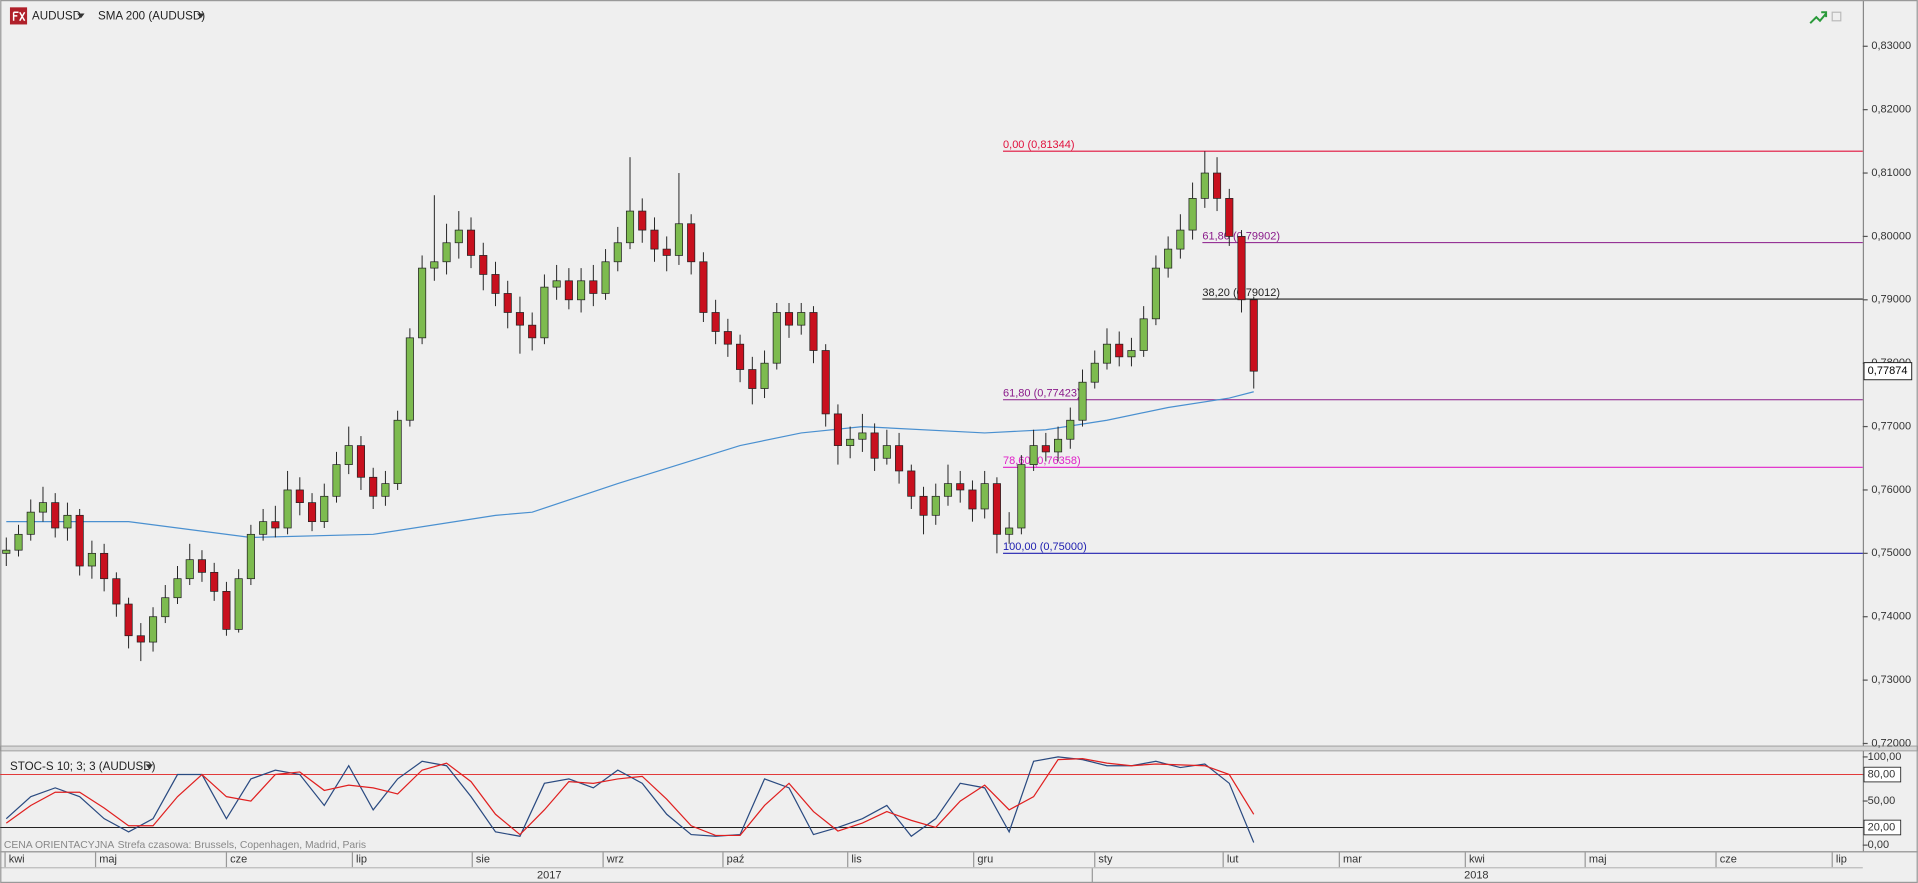  What do you see at coordinates (151, 16) in the screenshot?
I see `indicator-name: SMA 200 (AUDUSD)` at bounding box center [151, 16].